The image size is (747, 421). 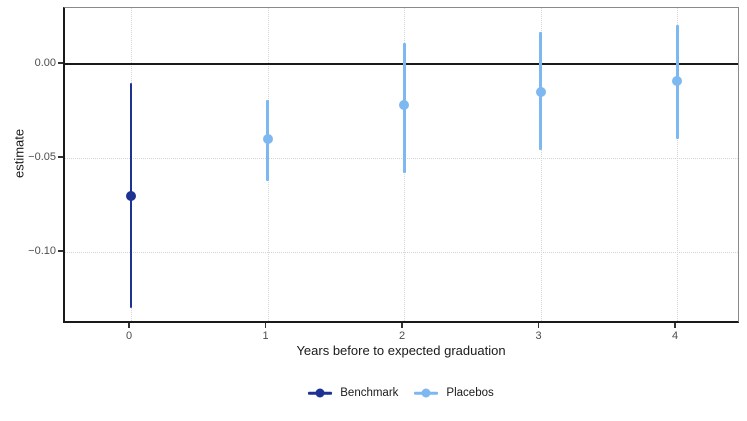 I want to click on point-benchmark-x0, so click(x=131, y=195).